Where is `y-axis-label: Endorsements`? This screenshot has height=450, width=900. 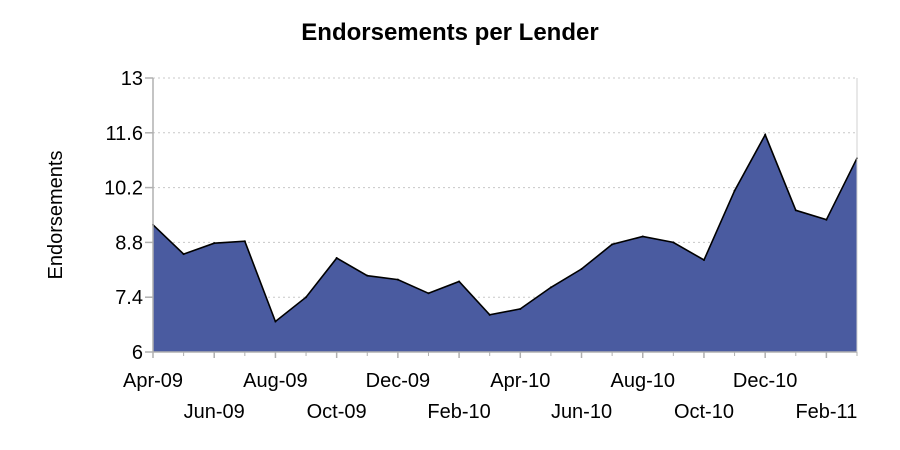 y-axis-label: Endorsements is located at coordinates (56, 215).